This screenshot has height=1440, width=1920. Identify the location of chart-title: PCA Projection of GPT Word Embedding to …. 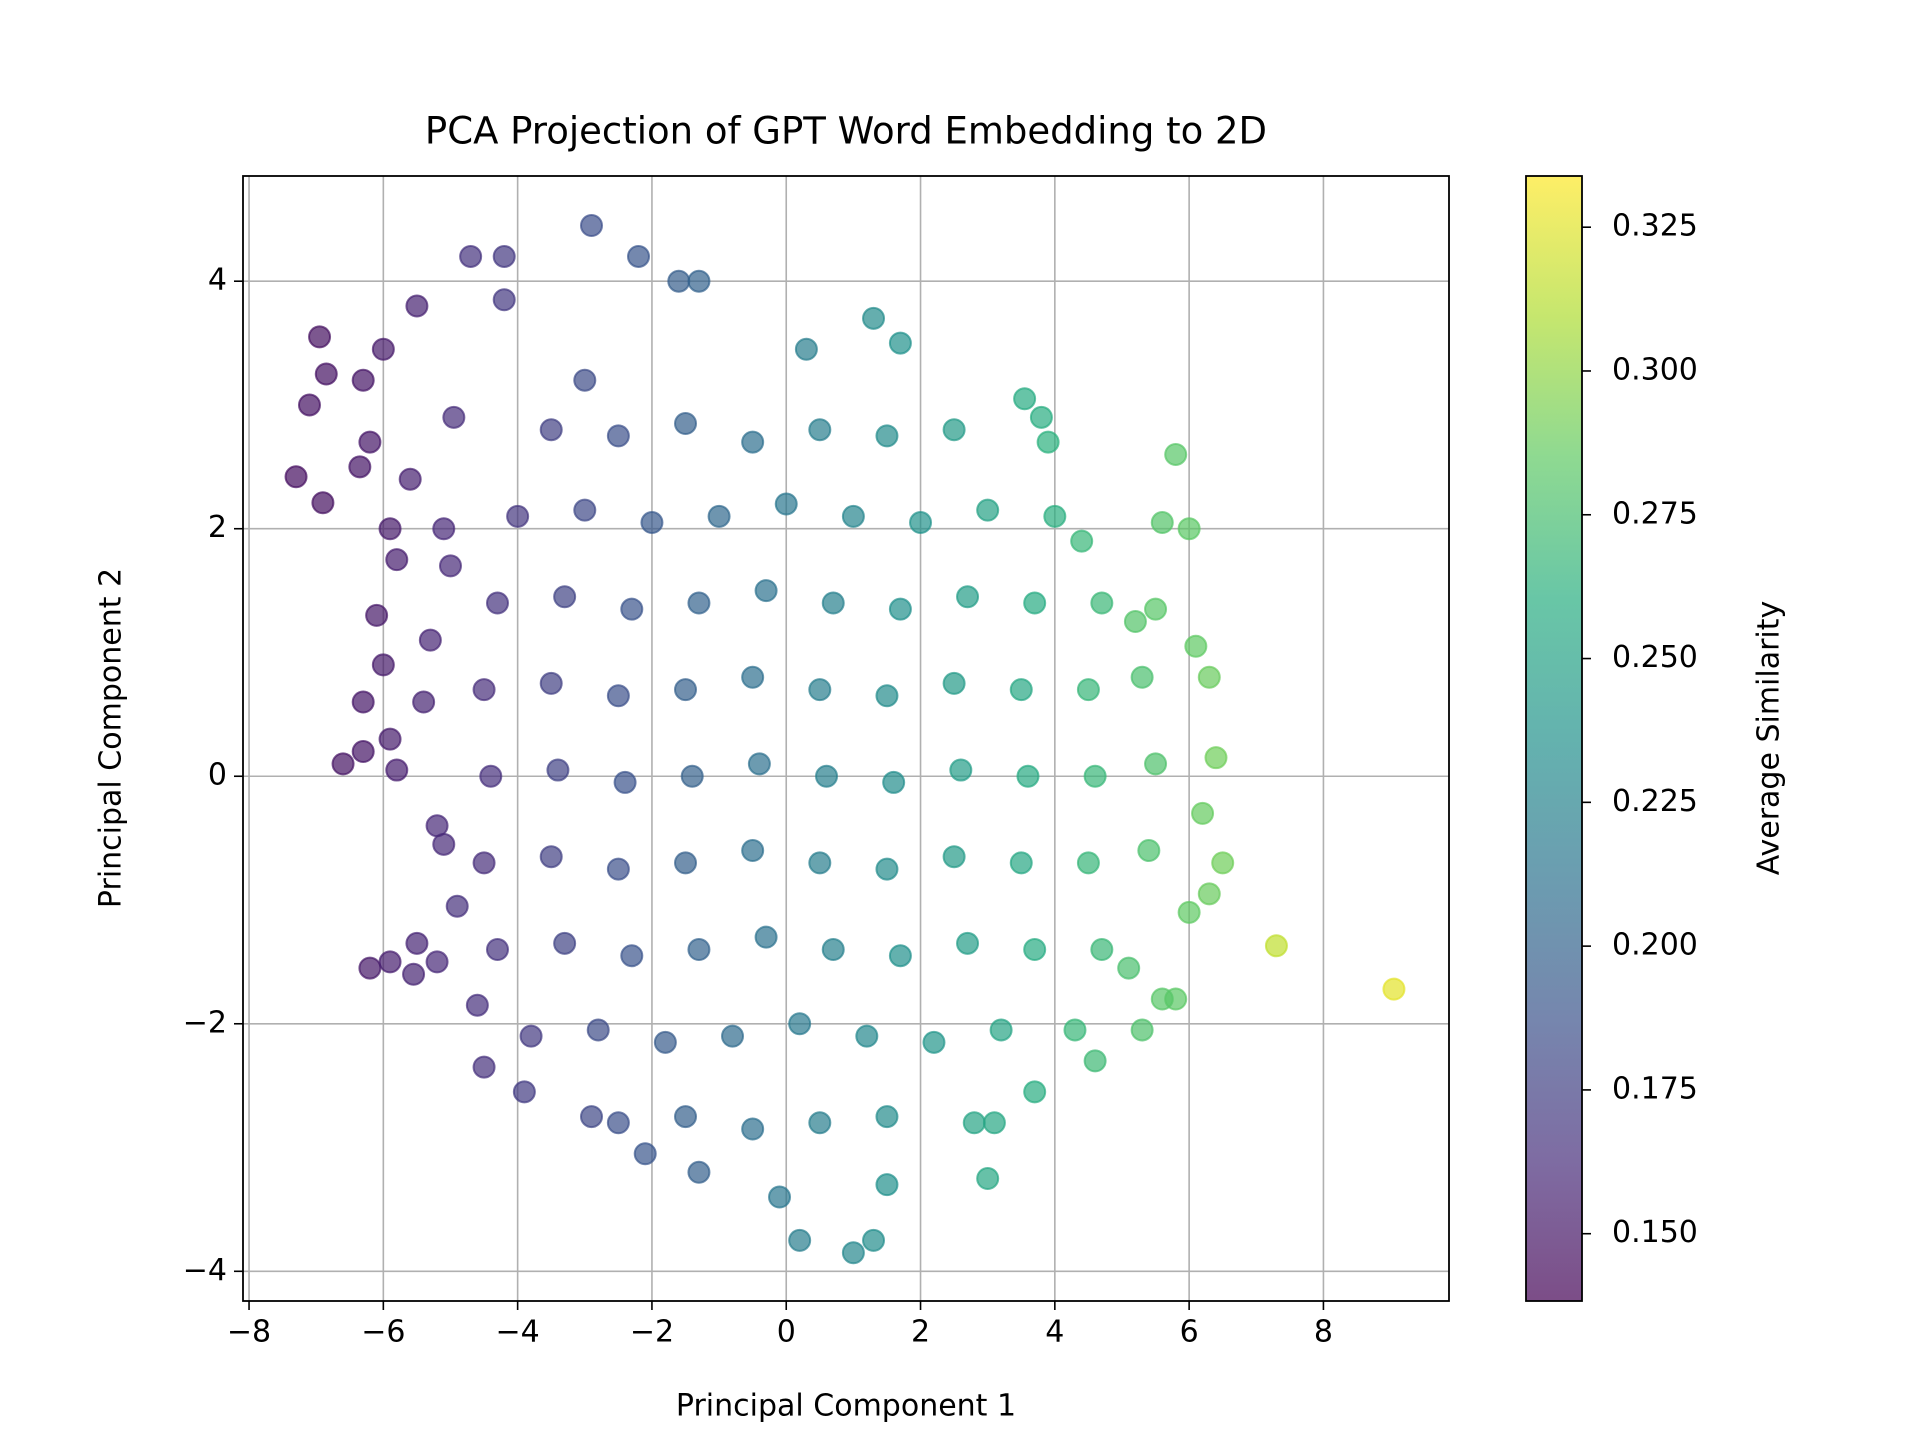
(846, 131).